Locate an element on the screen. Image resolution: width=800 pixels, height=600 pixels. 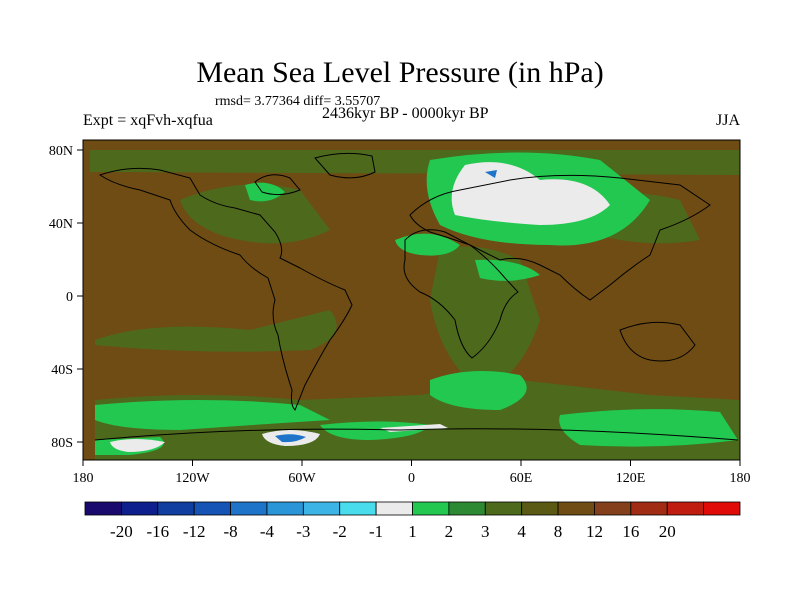
lon-axis: 180 120W 60W 0 60E 120E 180 is located at coordinates (412, 473).